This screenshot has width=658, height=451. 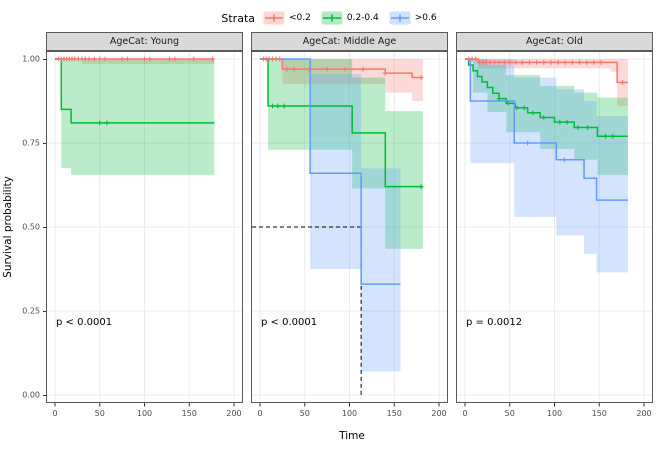 I want to click on p-value-label-middle-age: p < 0.0001, so click(x=289, y=322).